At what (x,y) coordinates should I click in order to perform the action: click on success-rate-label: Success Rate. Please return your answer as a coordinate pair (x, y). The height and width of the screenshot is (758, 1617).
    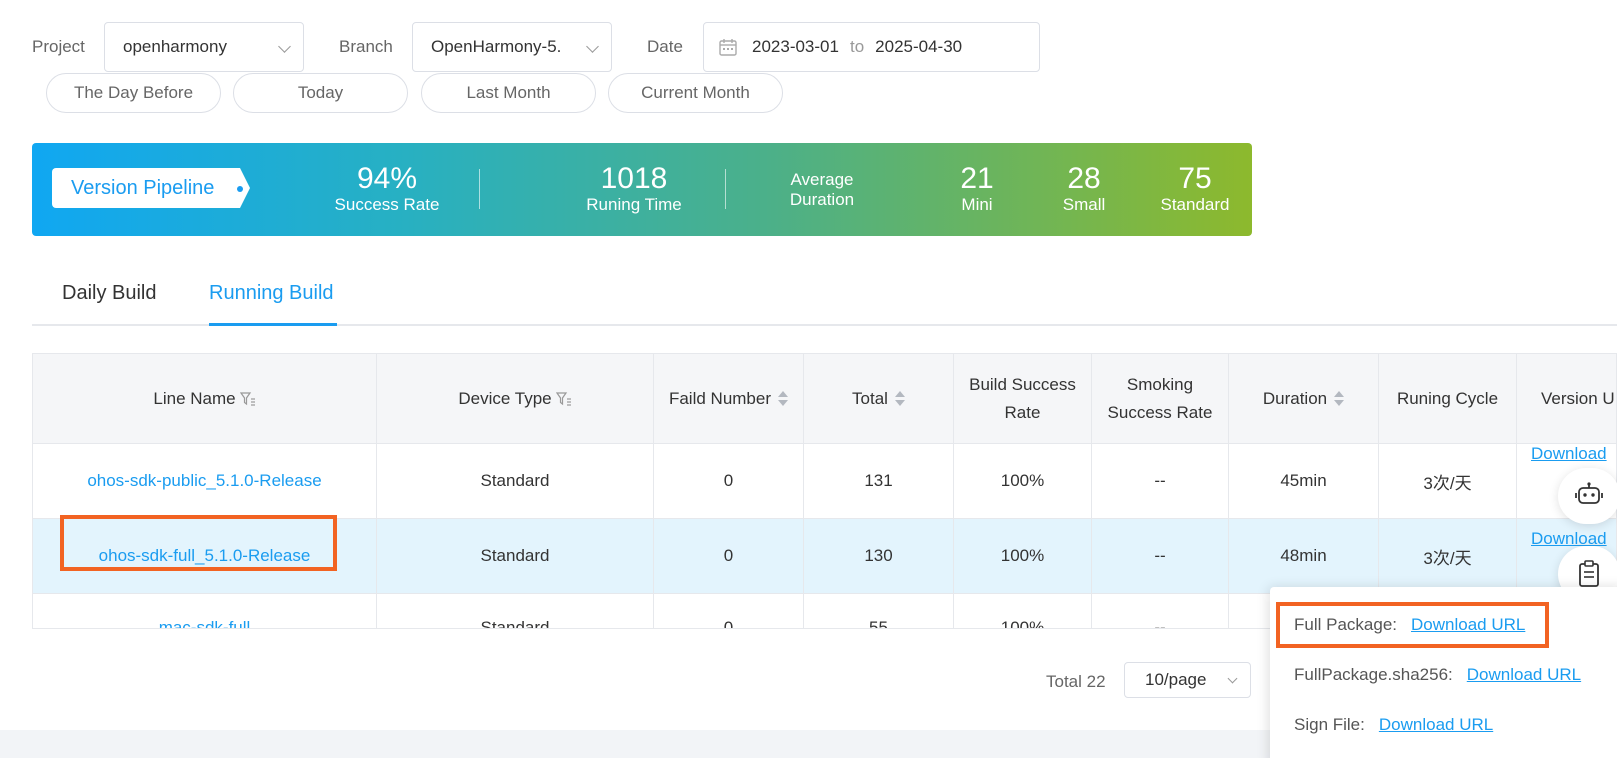
    Looking at the image, I should click on (387, 204).